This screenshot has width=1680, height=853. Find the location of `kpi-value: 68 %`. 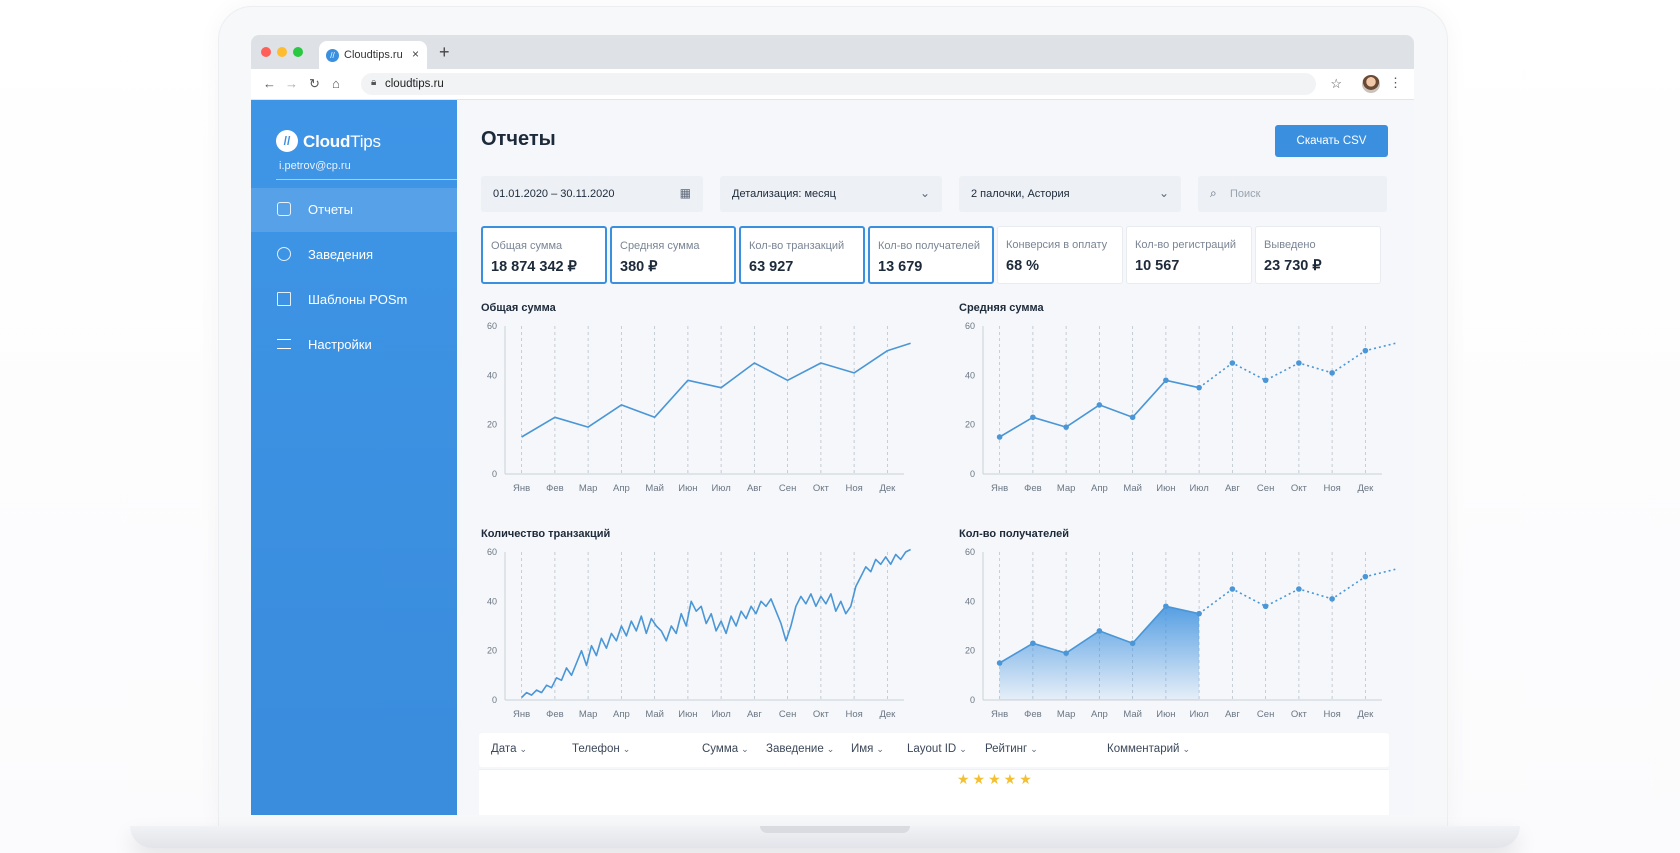

kpi-value: 68 % is located at coordinates (1023, 266).